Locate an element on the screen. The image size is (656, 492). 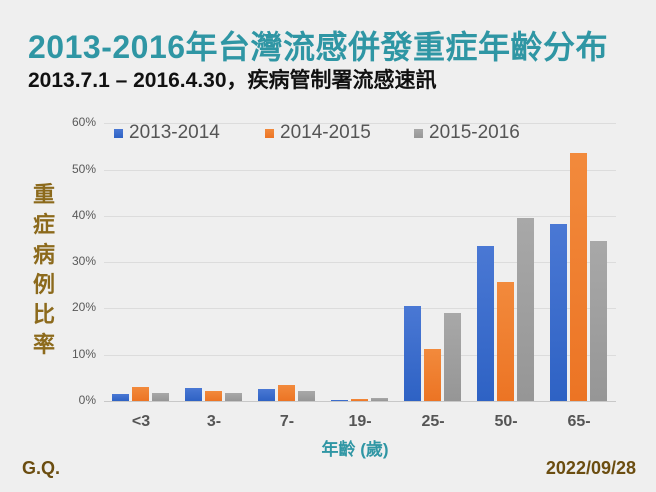
bar-2013-2014-25- is located at coordinates (412, 353).